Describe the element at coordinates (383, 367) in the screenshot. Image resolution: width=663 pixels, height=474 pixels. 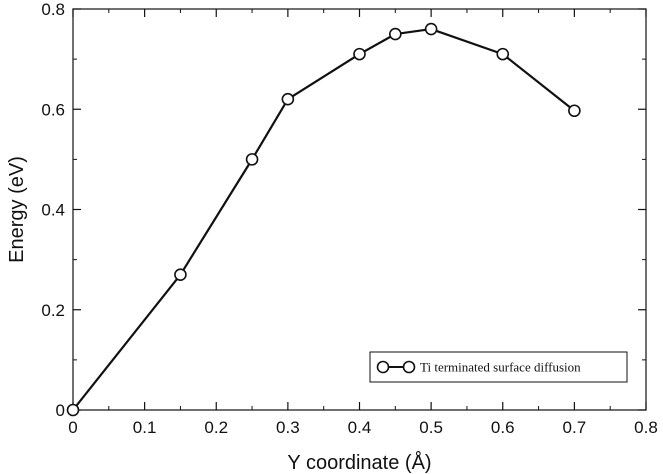
I see `legend-marker-left` at that location.